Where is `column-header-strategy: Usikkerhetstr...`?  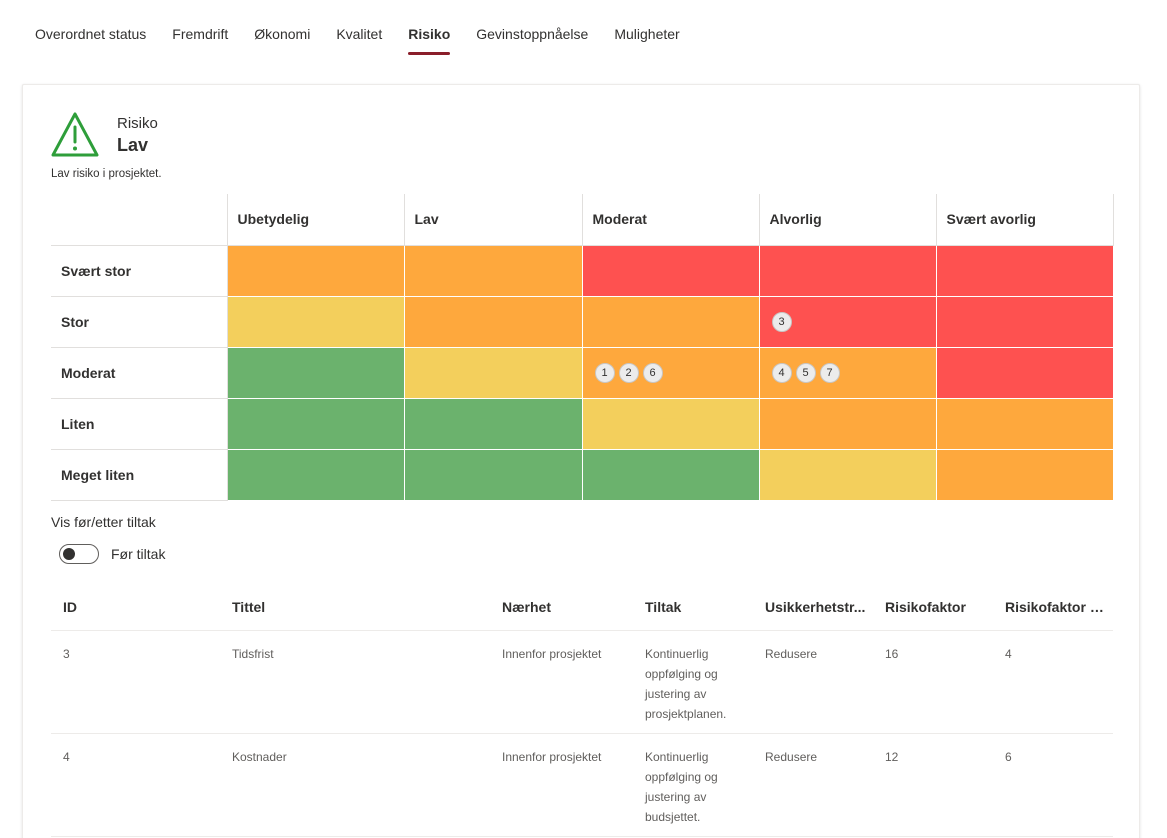 column-header-strategy: Usikkerhetstr... is located at coordinates (813, 608).